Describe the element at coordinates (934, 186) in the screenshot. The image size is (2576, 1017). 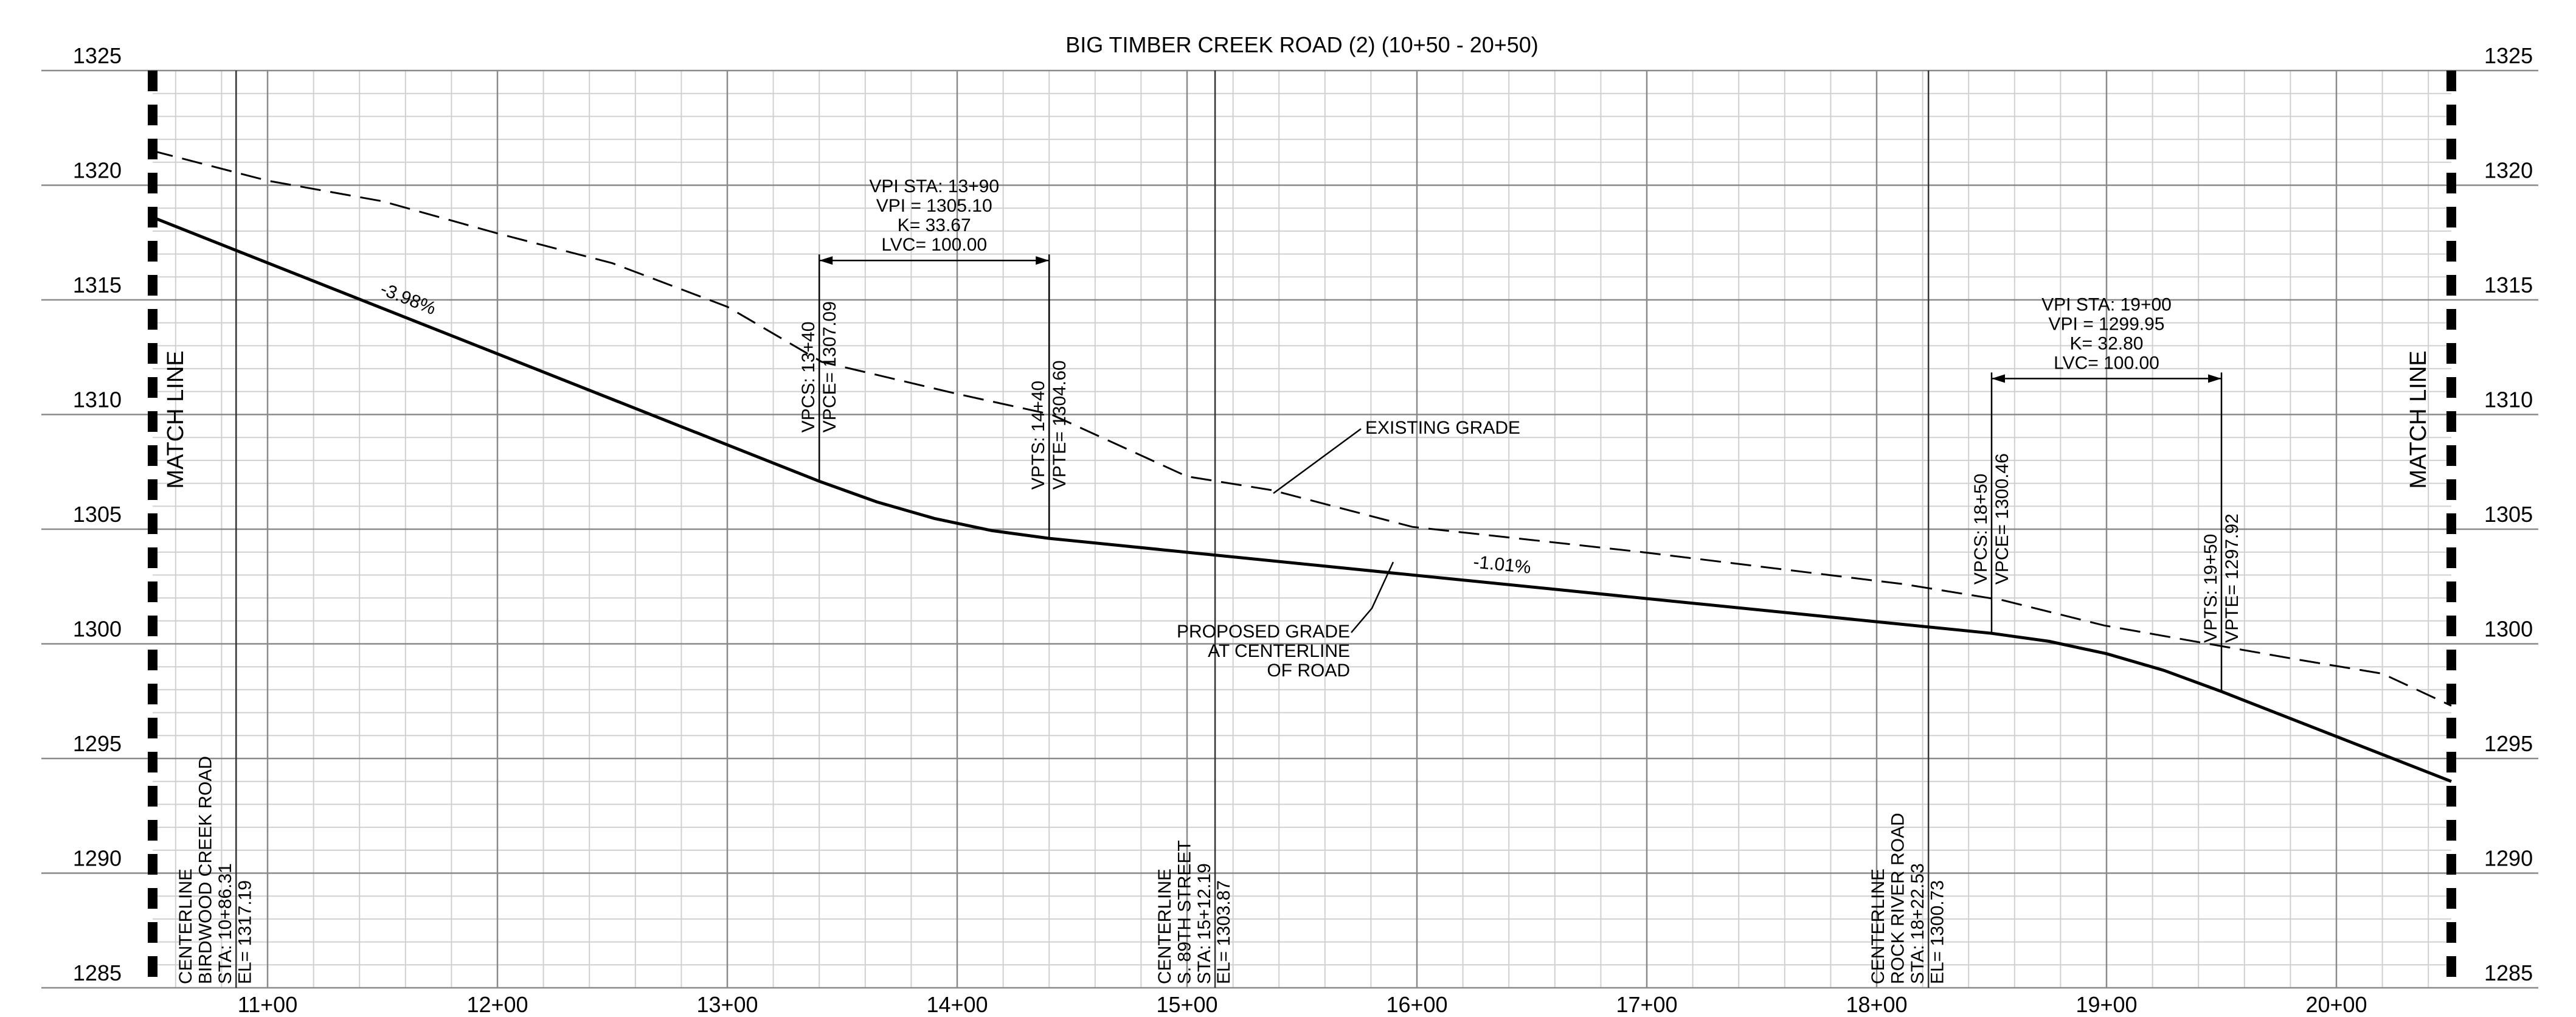
I see `vpi-label: VPI STA: 13+90` at that location.